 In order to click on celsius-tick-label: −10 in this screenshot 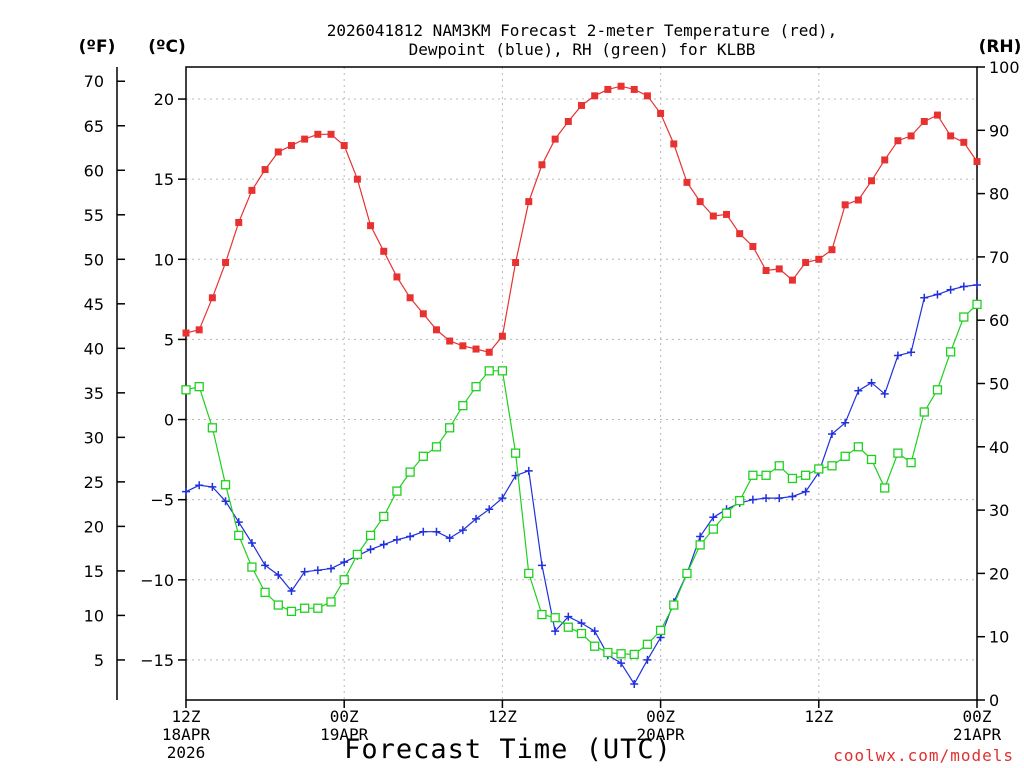, I will do `click(157, 580)`.